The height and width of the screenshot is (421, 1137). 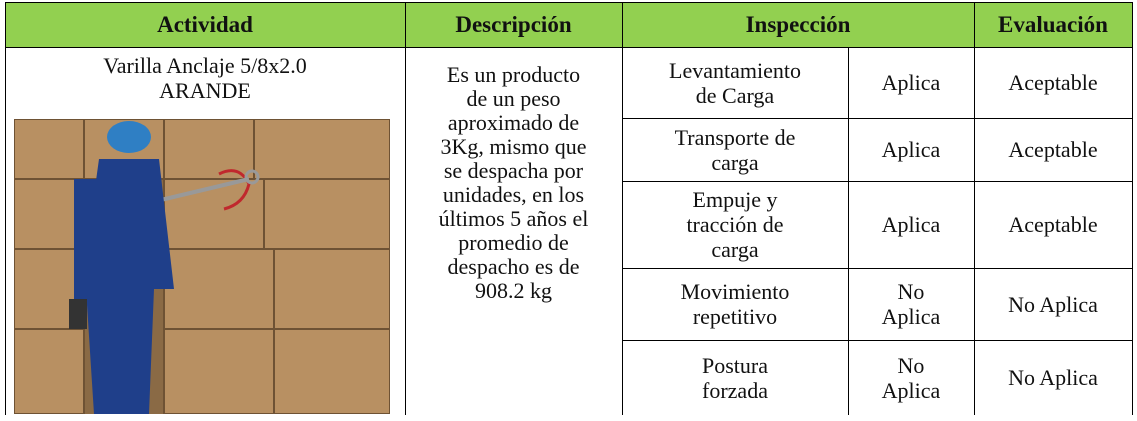 I want to click on inspection-text: Levantamiento, so click(x=735, y=70).